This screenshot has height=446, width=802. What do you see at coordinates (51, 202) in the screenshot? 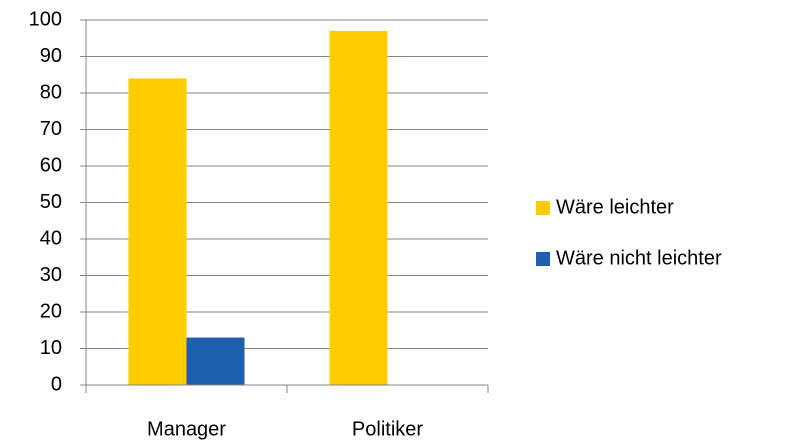
I see `y-tick-label: 50` at bounding box center [51, 202].